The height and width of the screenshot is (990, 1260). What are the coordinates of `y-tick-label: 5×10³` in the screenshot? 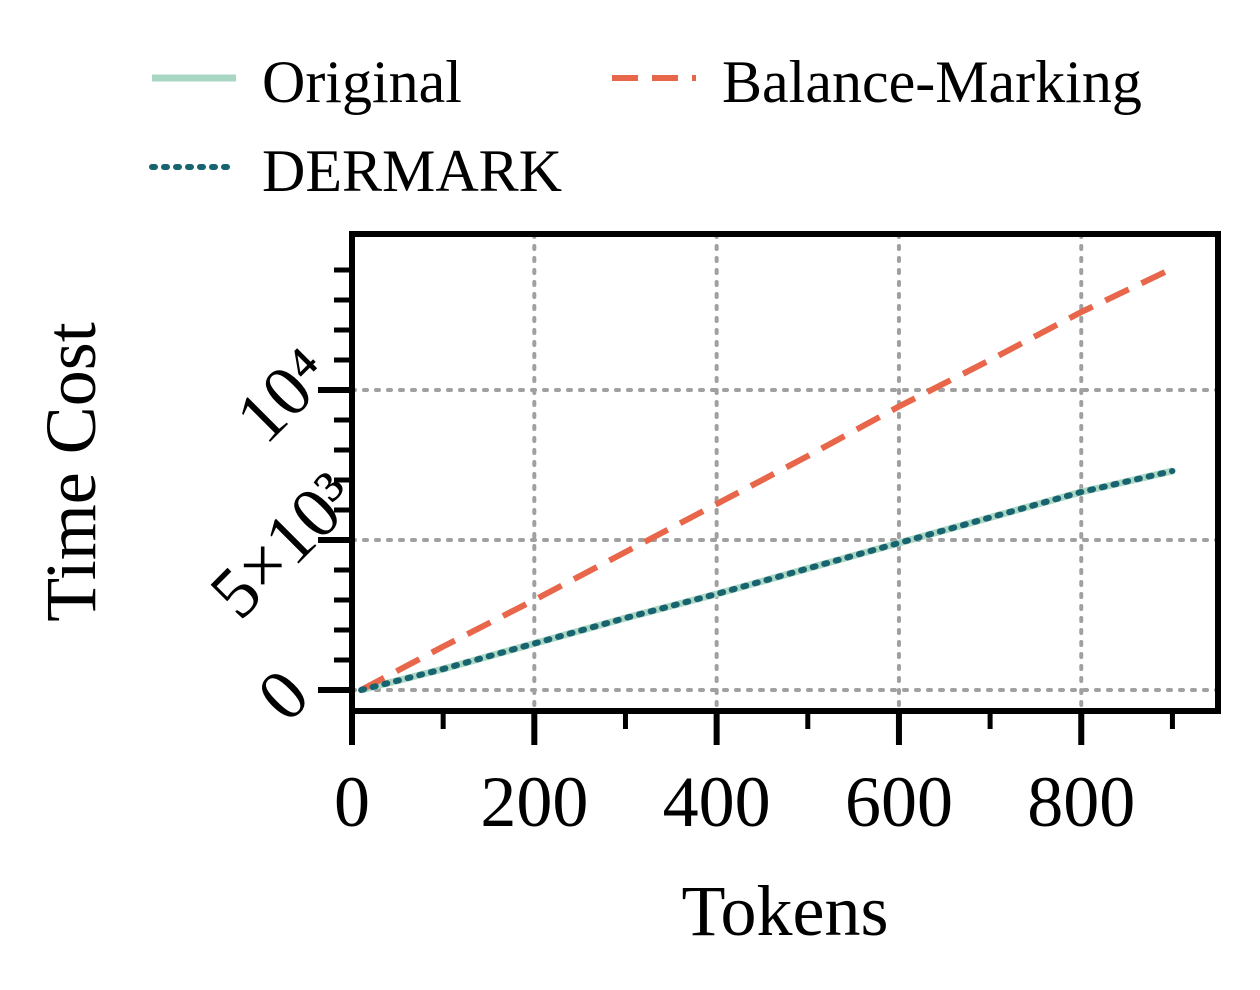 It's located at (283, 545).